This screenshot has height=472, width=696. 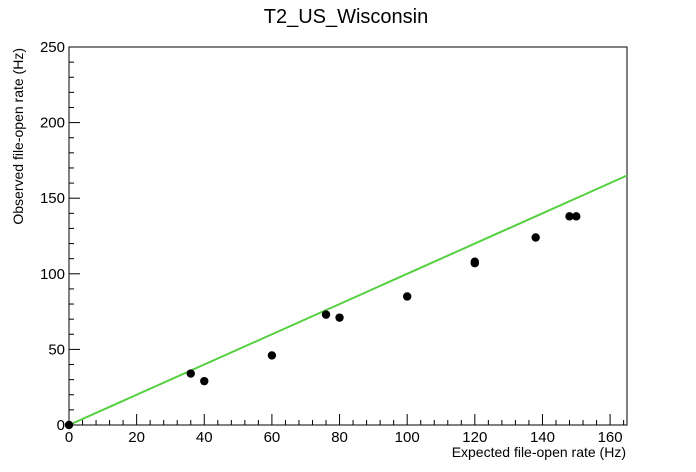 I want to click on y-tick-label: 150, so click(x=52, y=198).